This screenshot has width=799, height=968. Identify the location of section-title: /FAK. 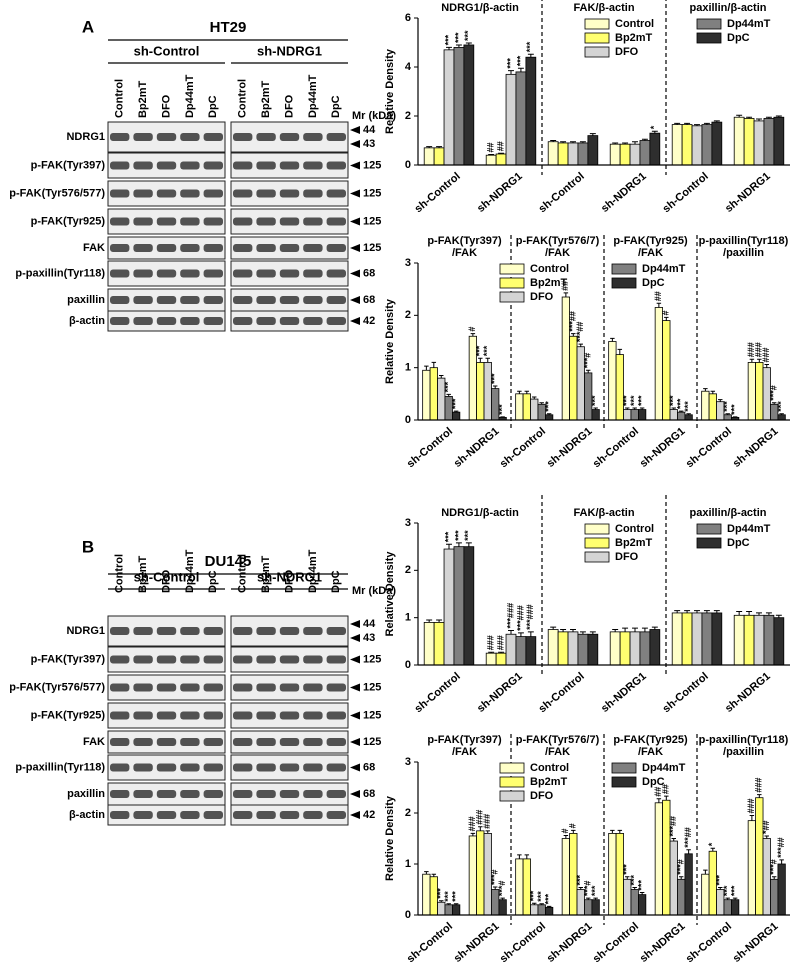
(650, 752).